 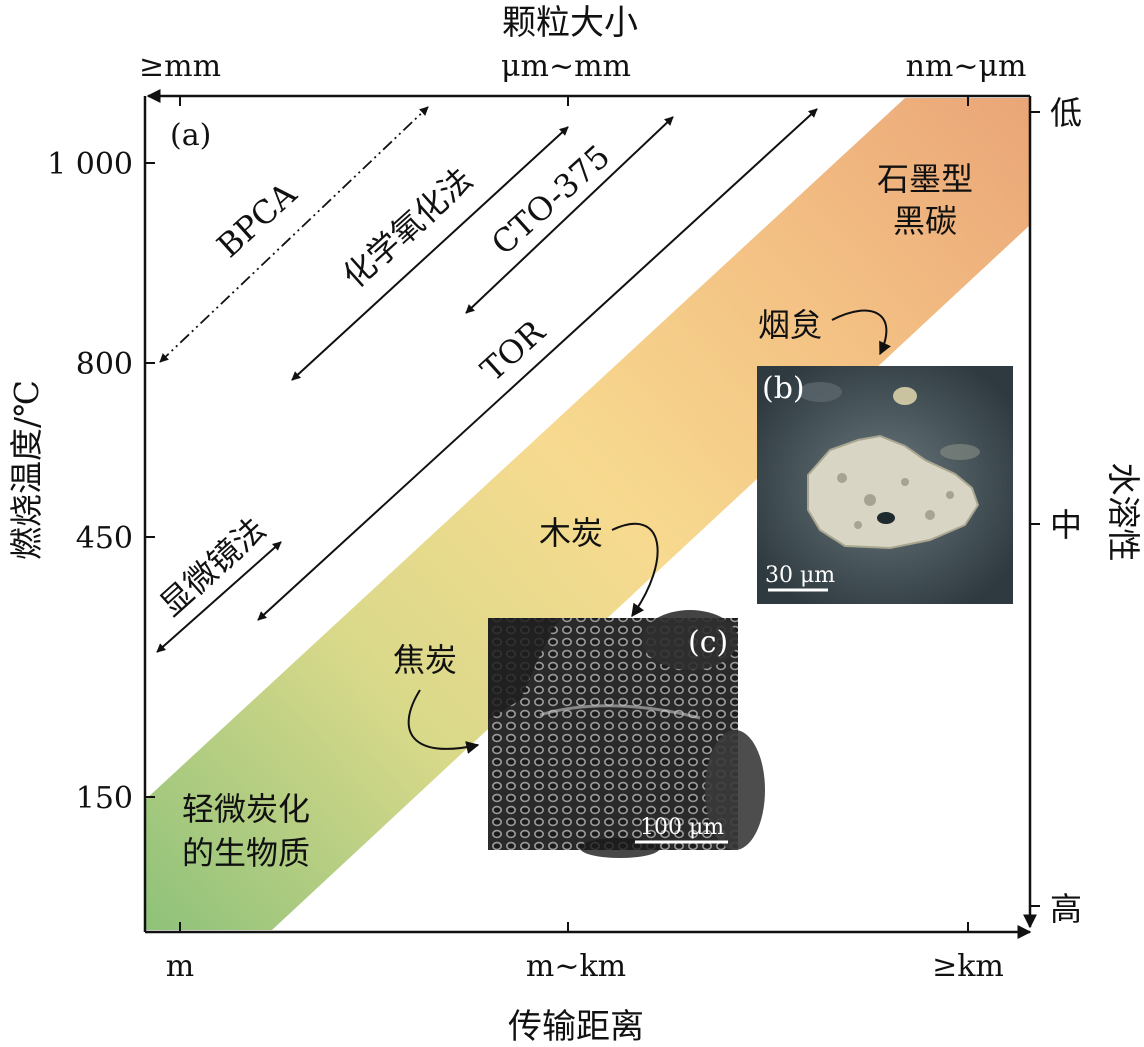 I want to click on cto-label: CTO-375, so click(x=550, y=199).